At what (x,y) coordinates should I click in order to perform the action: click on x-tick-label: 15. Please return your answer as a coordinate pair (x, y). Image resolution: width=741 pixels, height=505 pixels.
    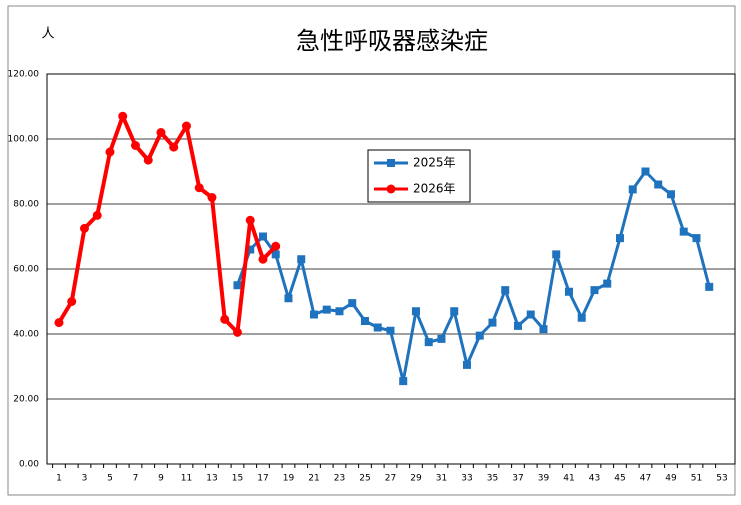
    Looking at the image, I should click on (237, 479).